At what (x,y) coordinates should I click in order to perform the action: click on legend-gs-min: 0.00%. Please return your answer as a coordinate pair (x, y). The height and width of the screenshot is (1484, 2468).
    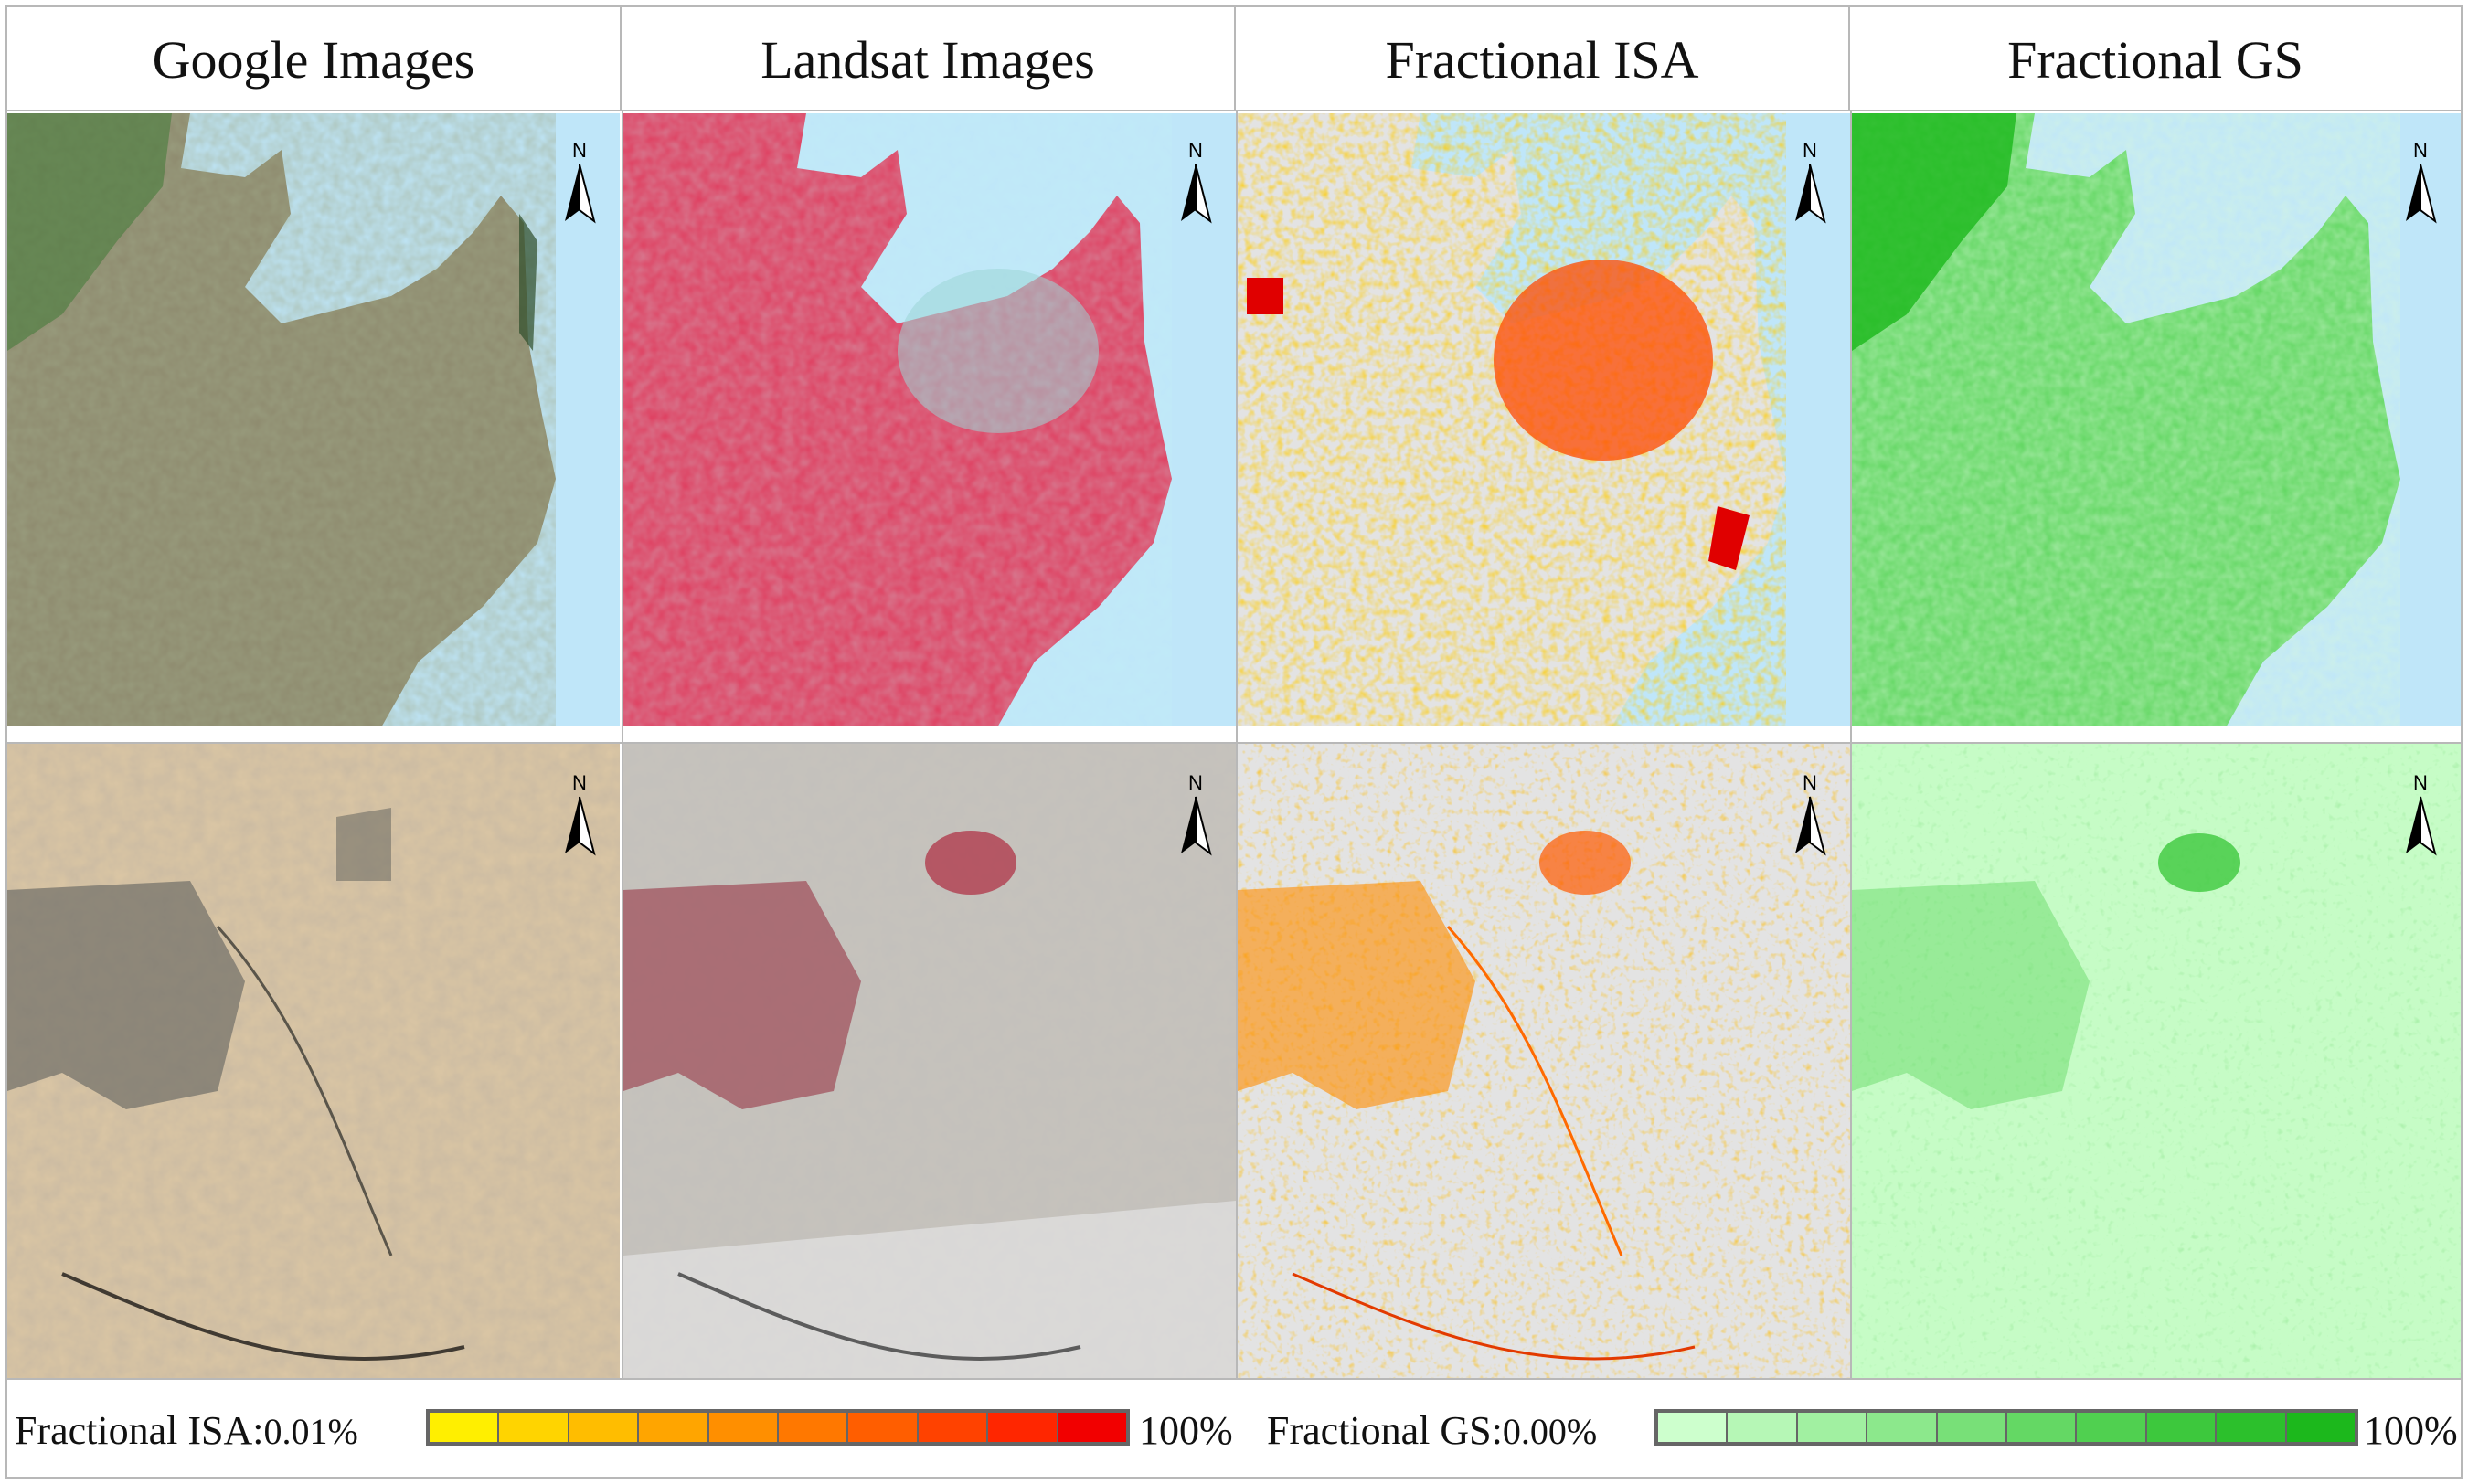
    Looking at the image, I should click on (1550, 1432).